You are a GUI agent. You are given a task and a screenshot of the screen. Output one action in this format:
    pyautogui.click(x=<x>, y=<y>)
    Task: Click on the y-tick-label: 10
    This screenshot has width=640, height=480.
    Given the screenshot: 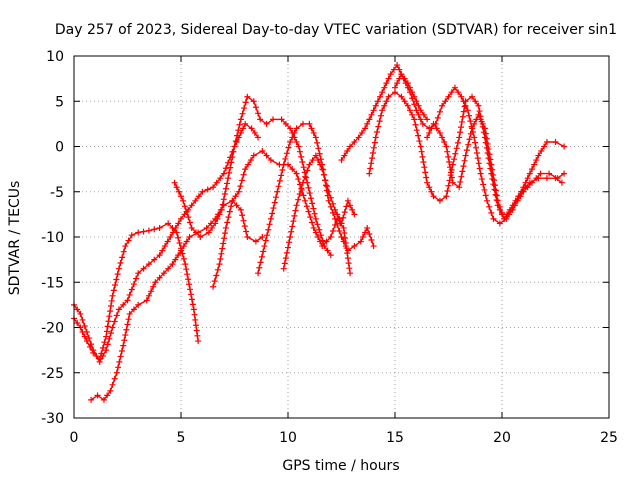 What is the action you would take?
    pyautogui.click(x=55, y=57)
    